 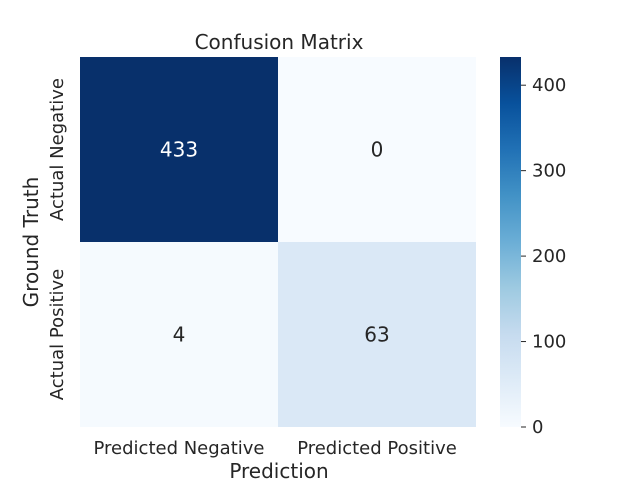 I want to click on y-tick-label: Actual Negative, so click(x=57, y=149).